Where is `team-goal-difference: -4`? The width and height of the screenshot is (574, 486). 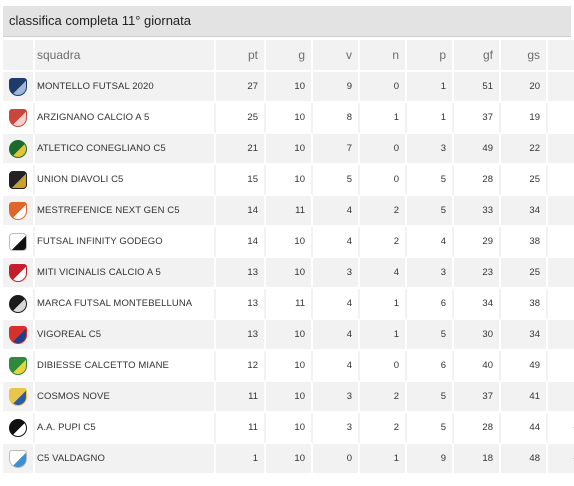 team-goal-difference: -4 is located at coordinates (561, 304).